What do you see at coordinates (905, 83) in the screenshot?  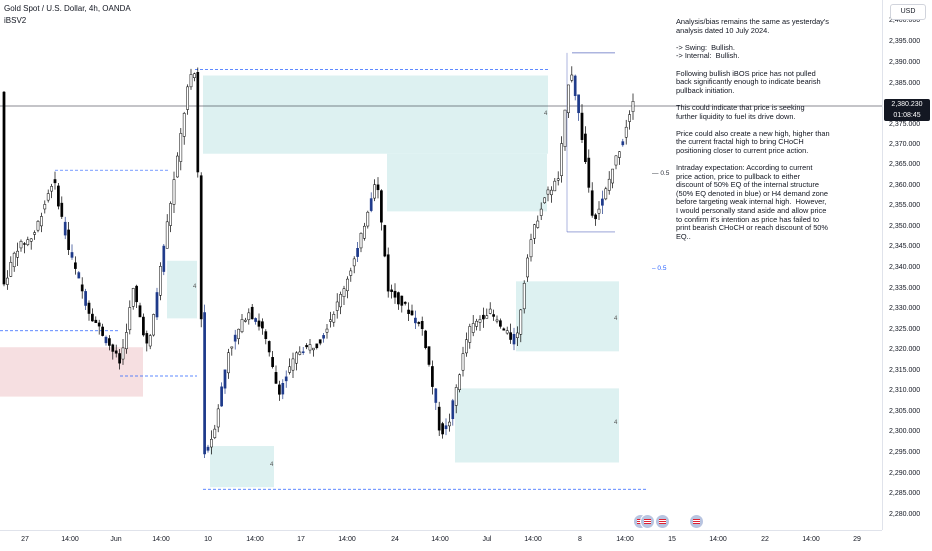 I see `price-tick-label: 2,385.000` at bounding box center [905, 83].